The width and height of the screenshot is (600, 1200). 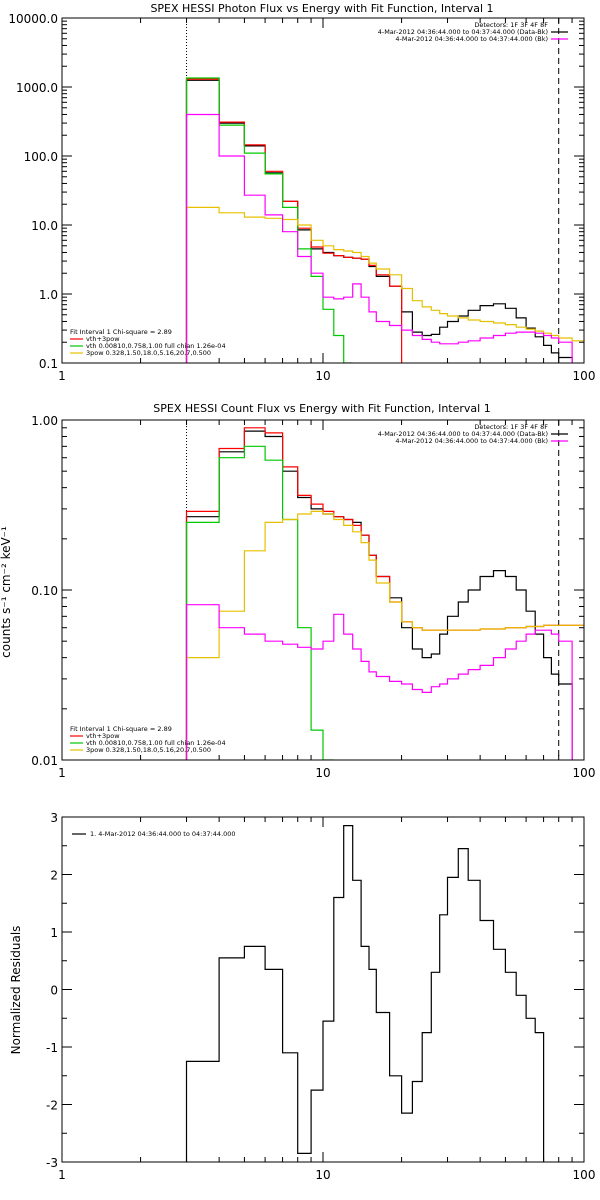 I want to click on y-tick-label: 10000.0, so click(x=33, y=19).